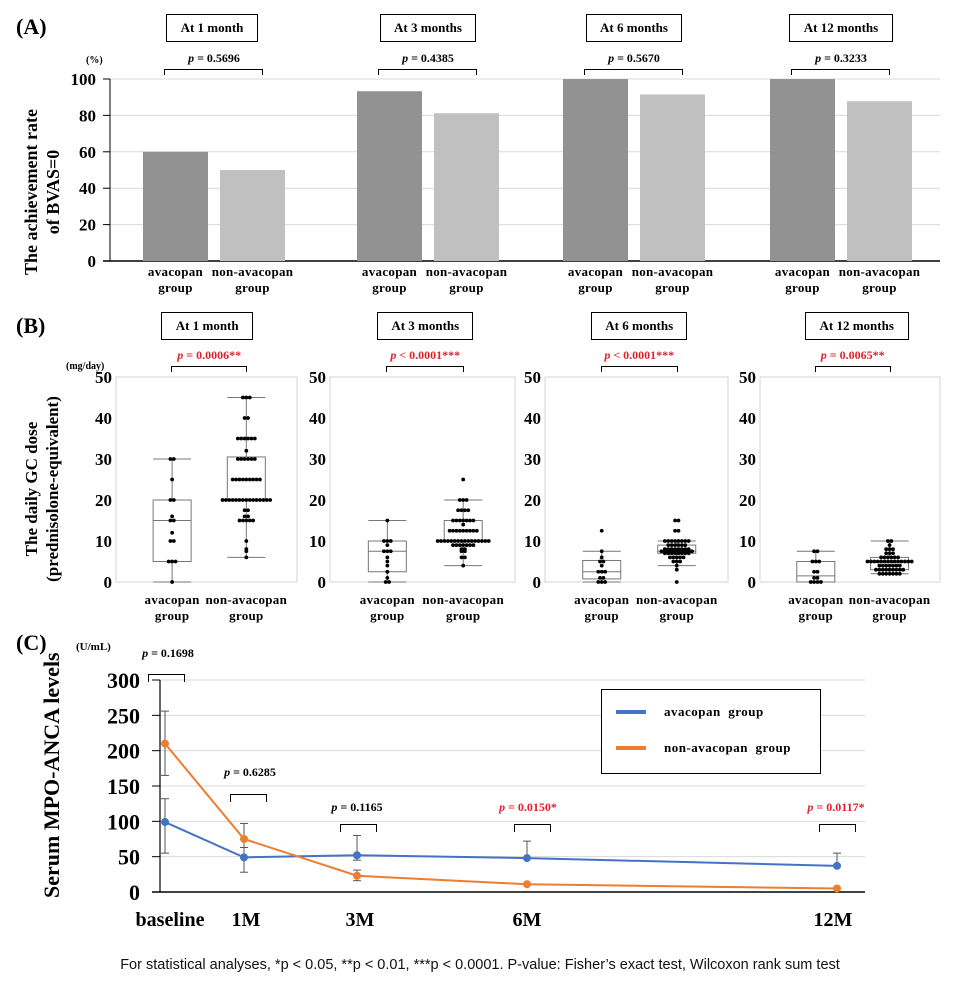 The width and height of the screenshot is (960, 983). I want to click on panel-b-ytick-label: 0, so click(537, 582).